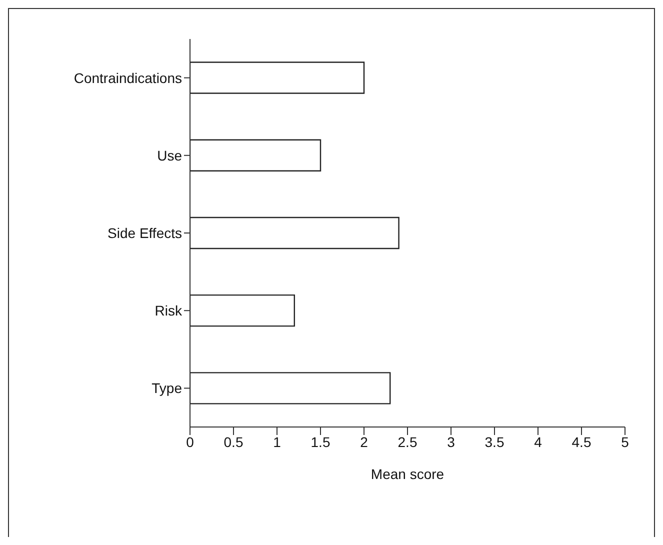 The image size is (663, 545). What do you see at coordinates (408, 442) in the screenshot?
I see `x-tick-label: 2.5` at bounding box center [408, 442].